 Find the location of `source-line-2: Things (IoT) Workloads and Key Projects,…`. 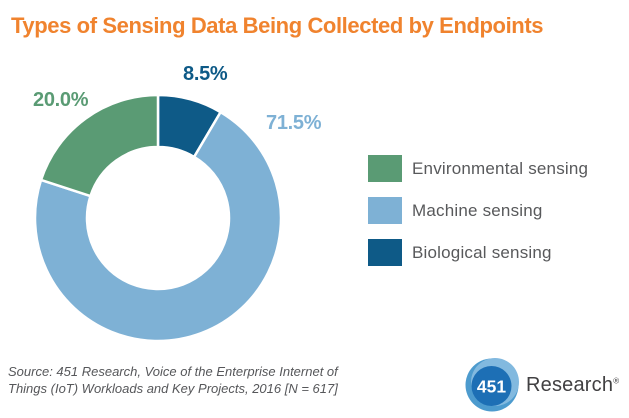

source-line-2: Things (IoT) Workloads and Key Projects,… is located at coordinates (173, 388).